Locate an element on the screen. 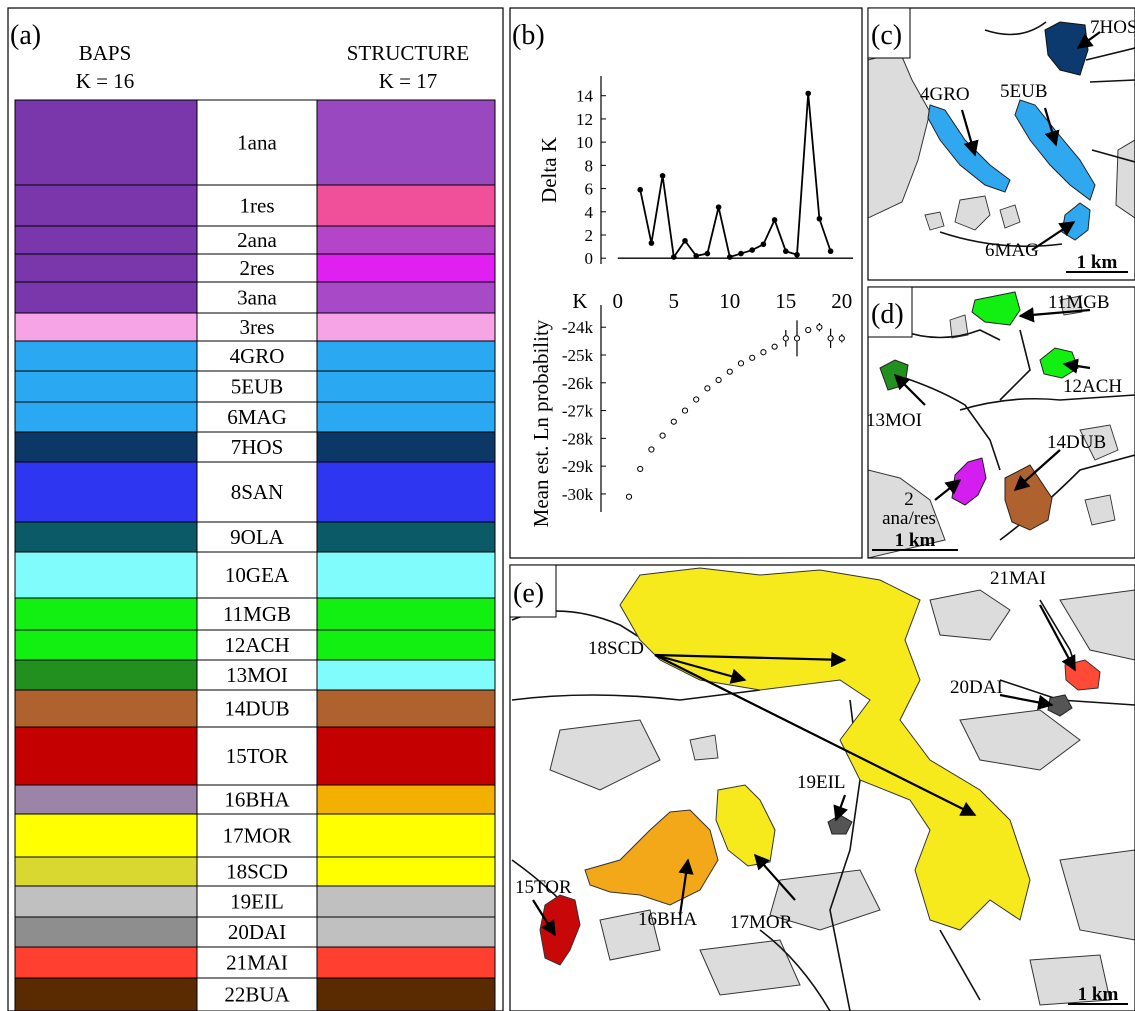 Image resolution: width=1135 pixels, height=1011 pixels. population-label: 3ana is located at coordinates (257, 298).